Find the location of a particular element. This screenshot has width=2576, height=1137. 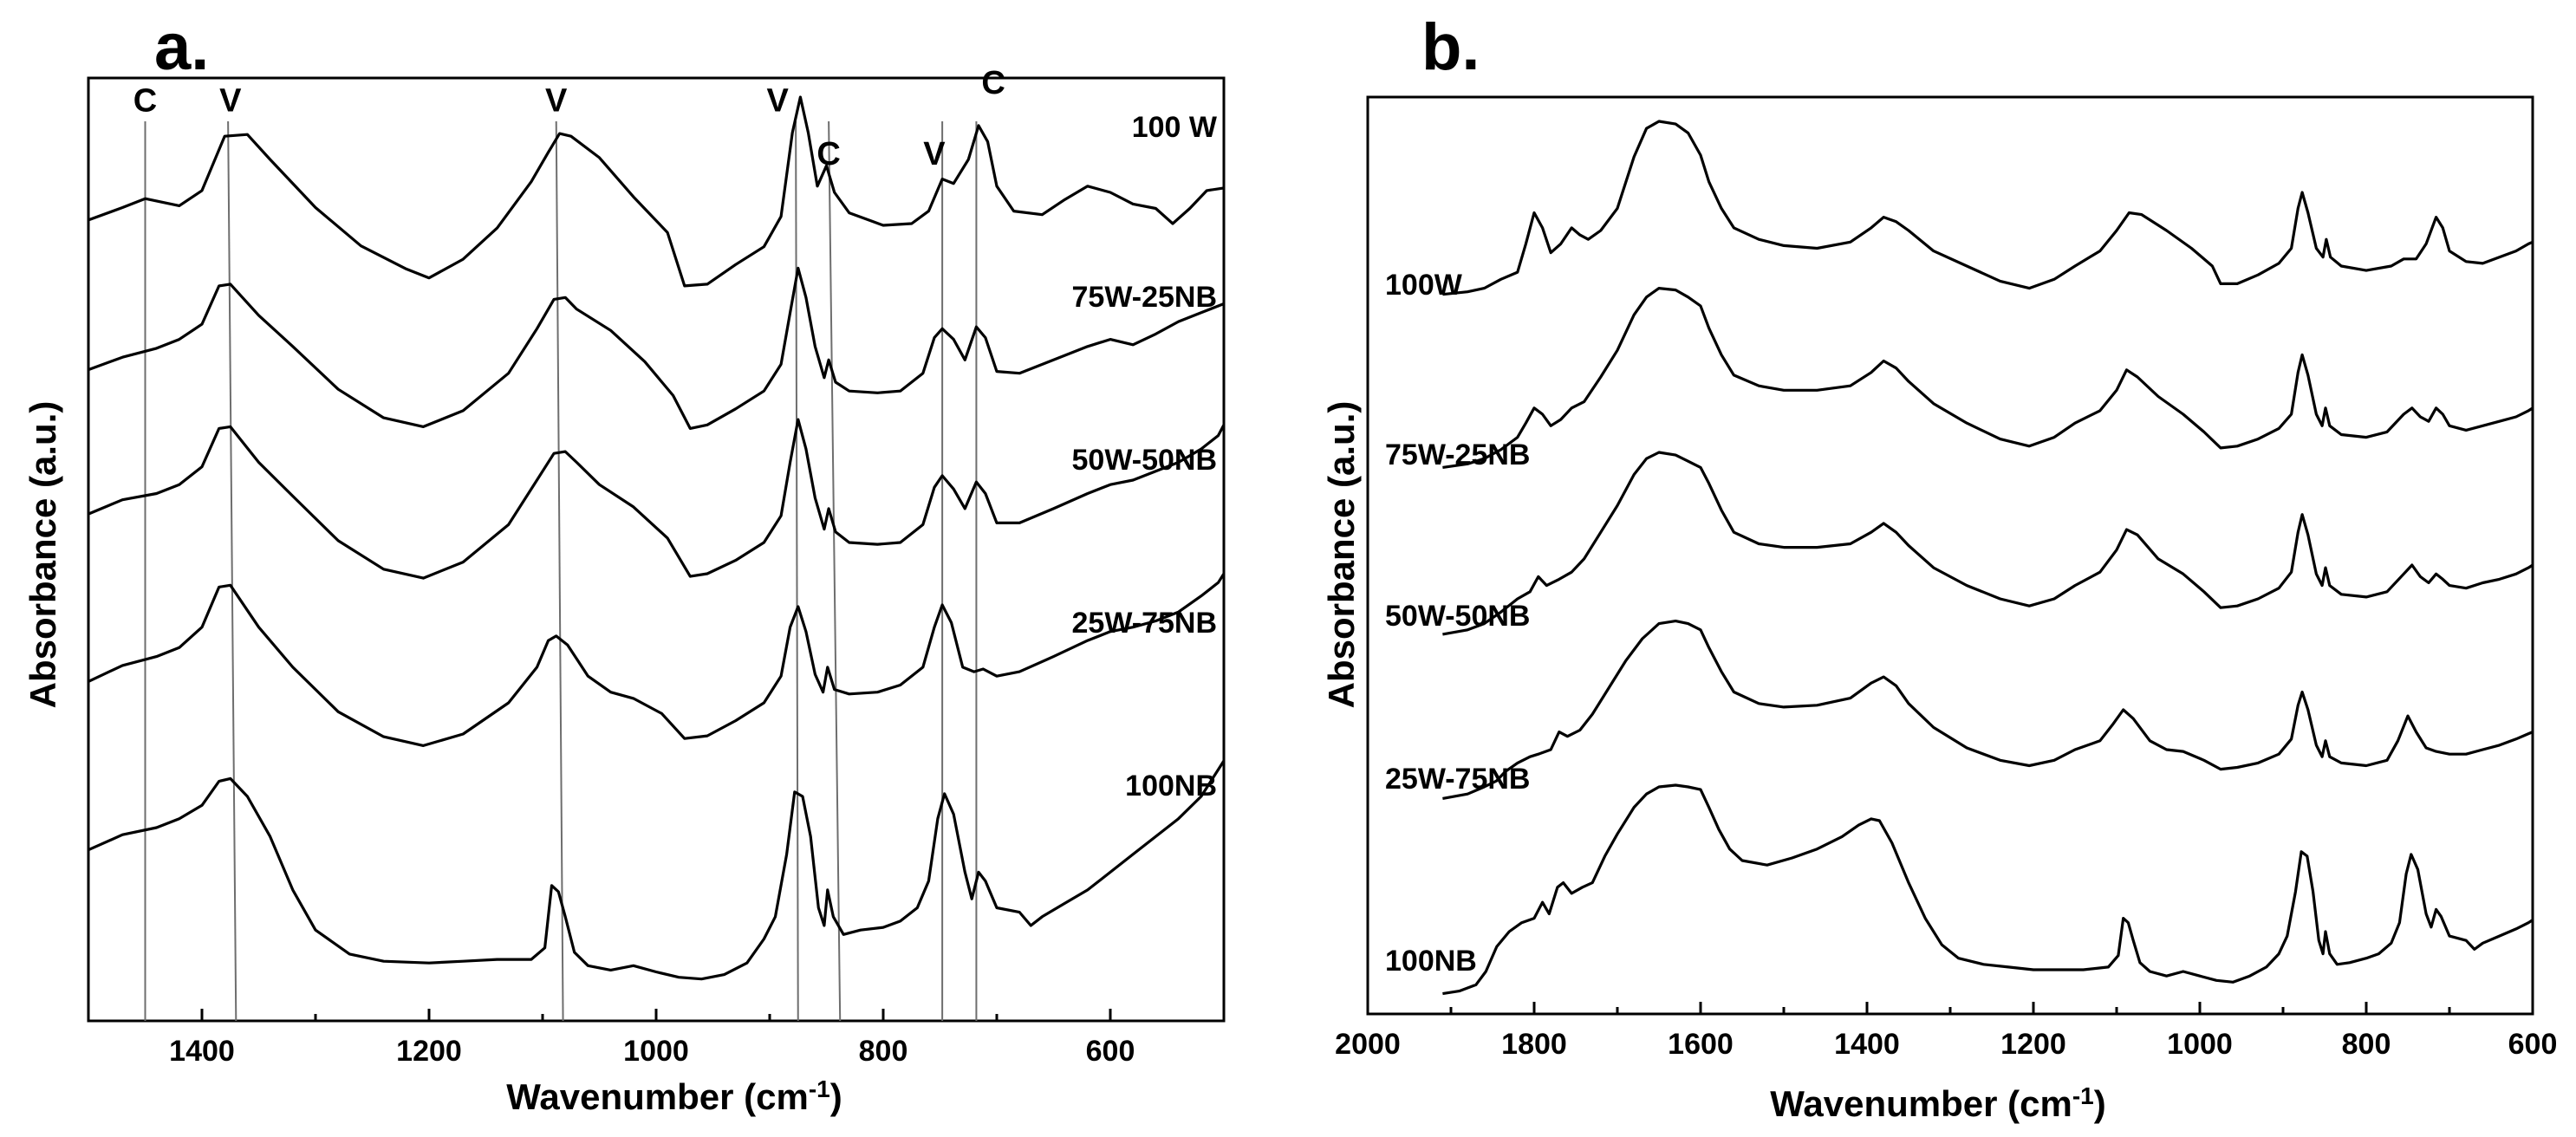

panel-a-series-label: 75W-25NB is located at coordinates (1144, 297).